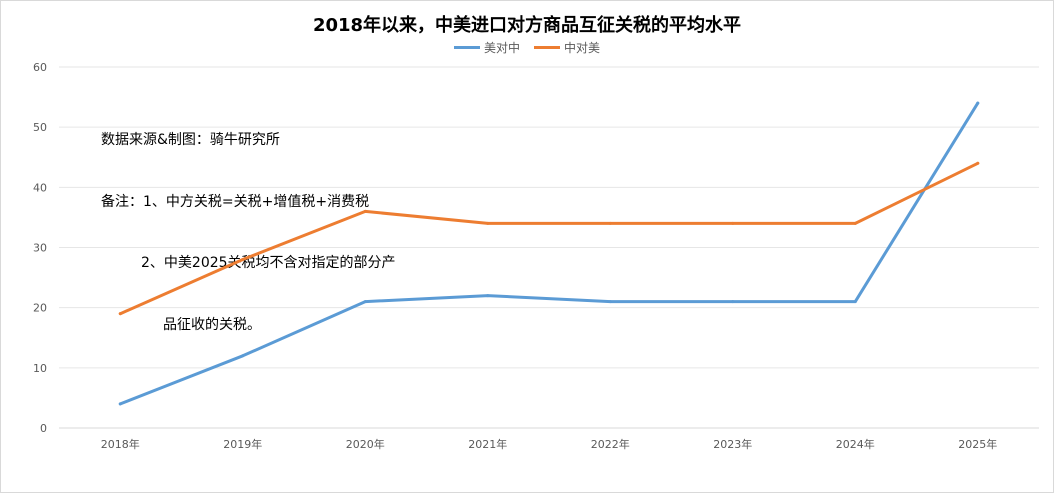  What do you see at coordinates (365, 444) in the screenshot?
I see `x-tick-label: 2020年` at bounding box center [365, 444].